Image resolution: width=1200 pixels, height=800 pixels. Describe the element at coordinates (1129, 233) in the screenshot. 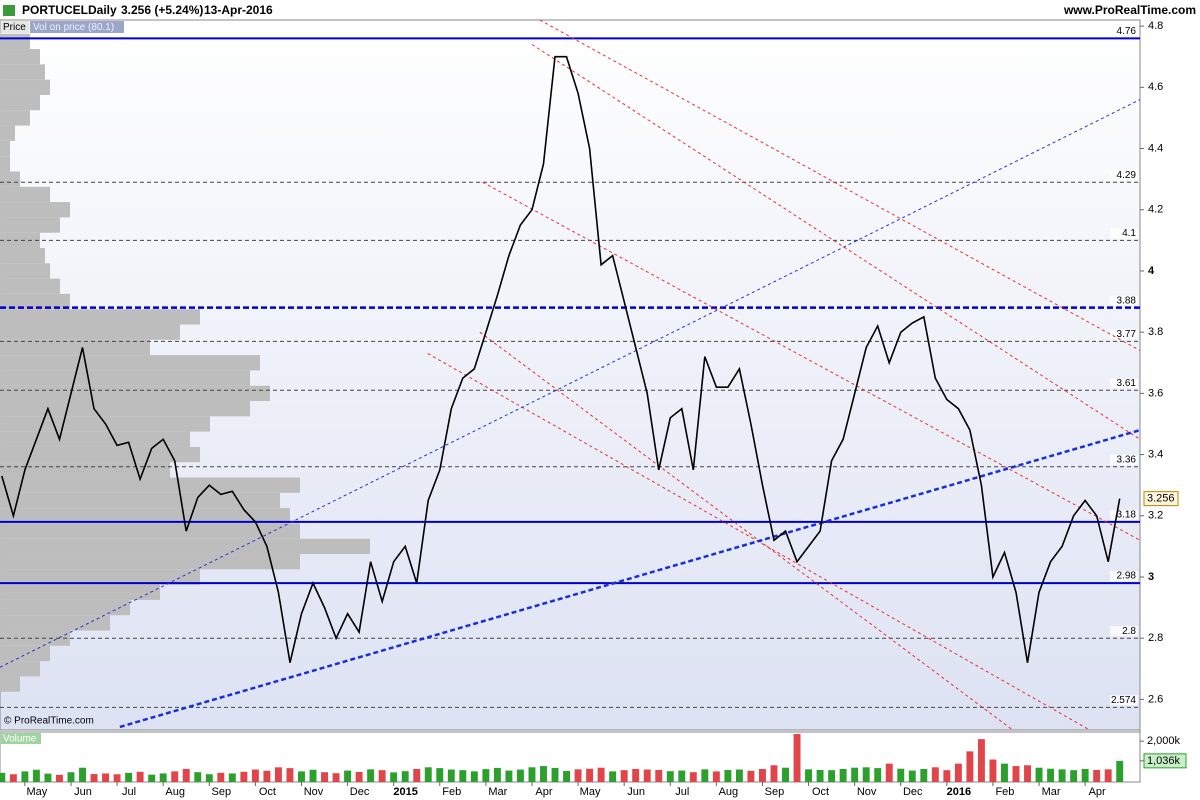

I see `level-label: 4.1` at that location.